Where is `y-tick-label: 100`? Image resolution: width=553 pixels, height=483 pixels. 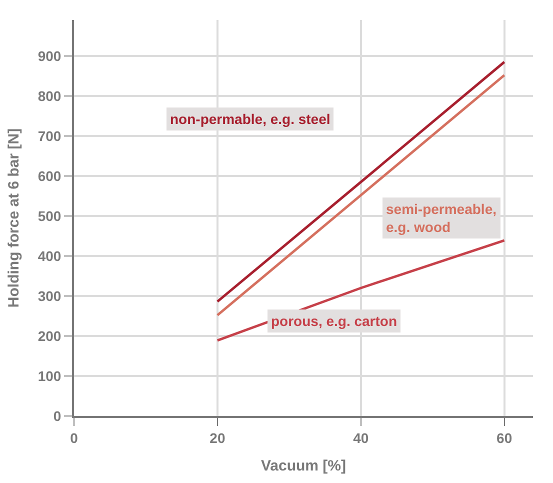 y-tick-label: 100 is located at coordinates (50, 376).